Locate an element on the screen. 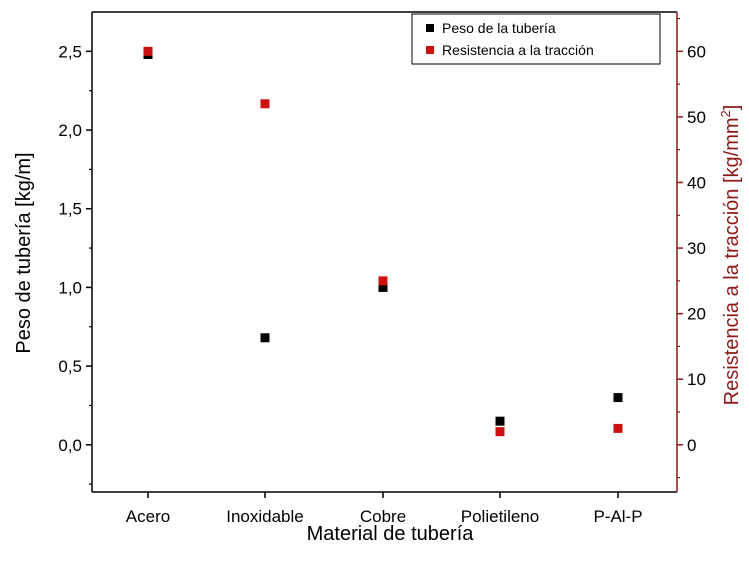  x-tick-label-acero: Acero is located at coordinates (148, 516).